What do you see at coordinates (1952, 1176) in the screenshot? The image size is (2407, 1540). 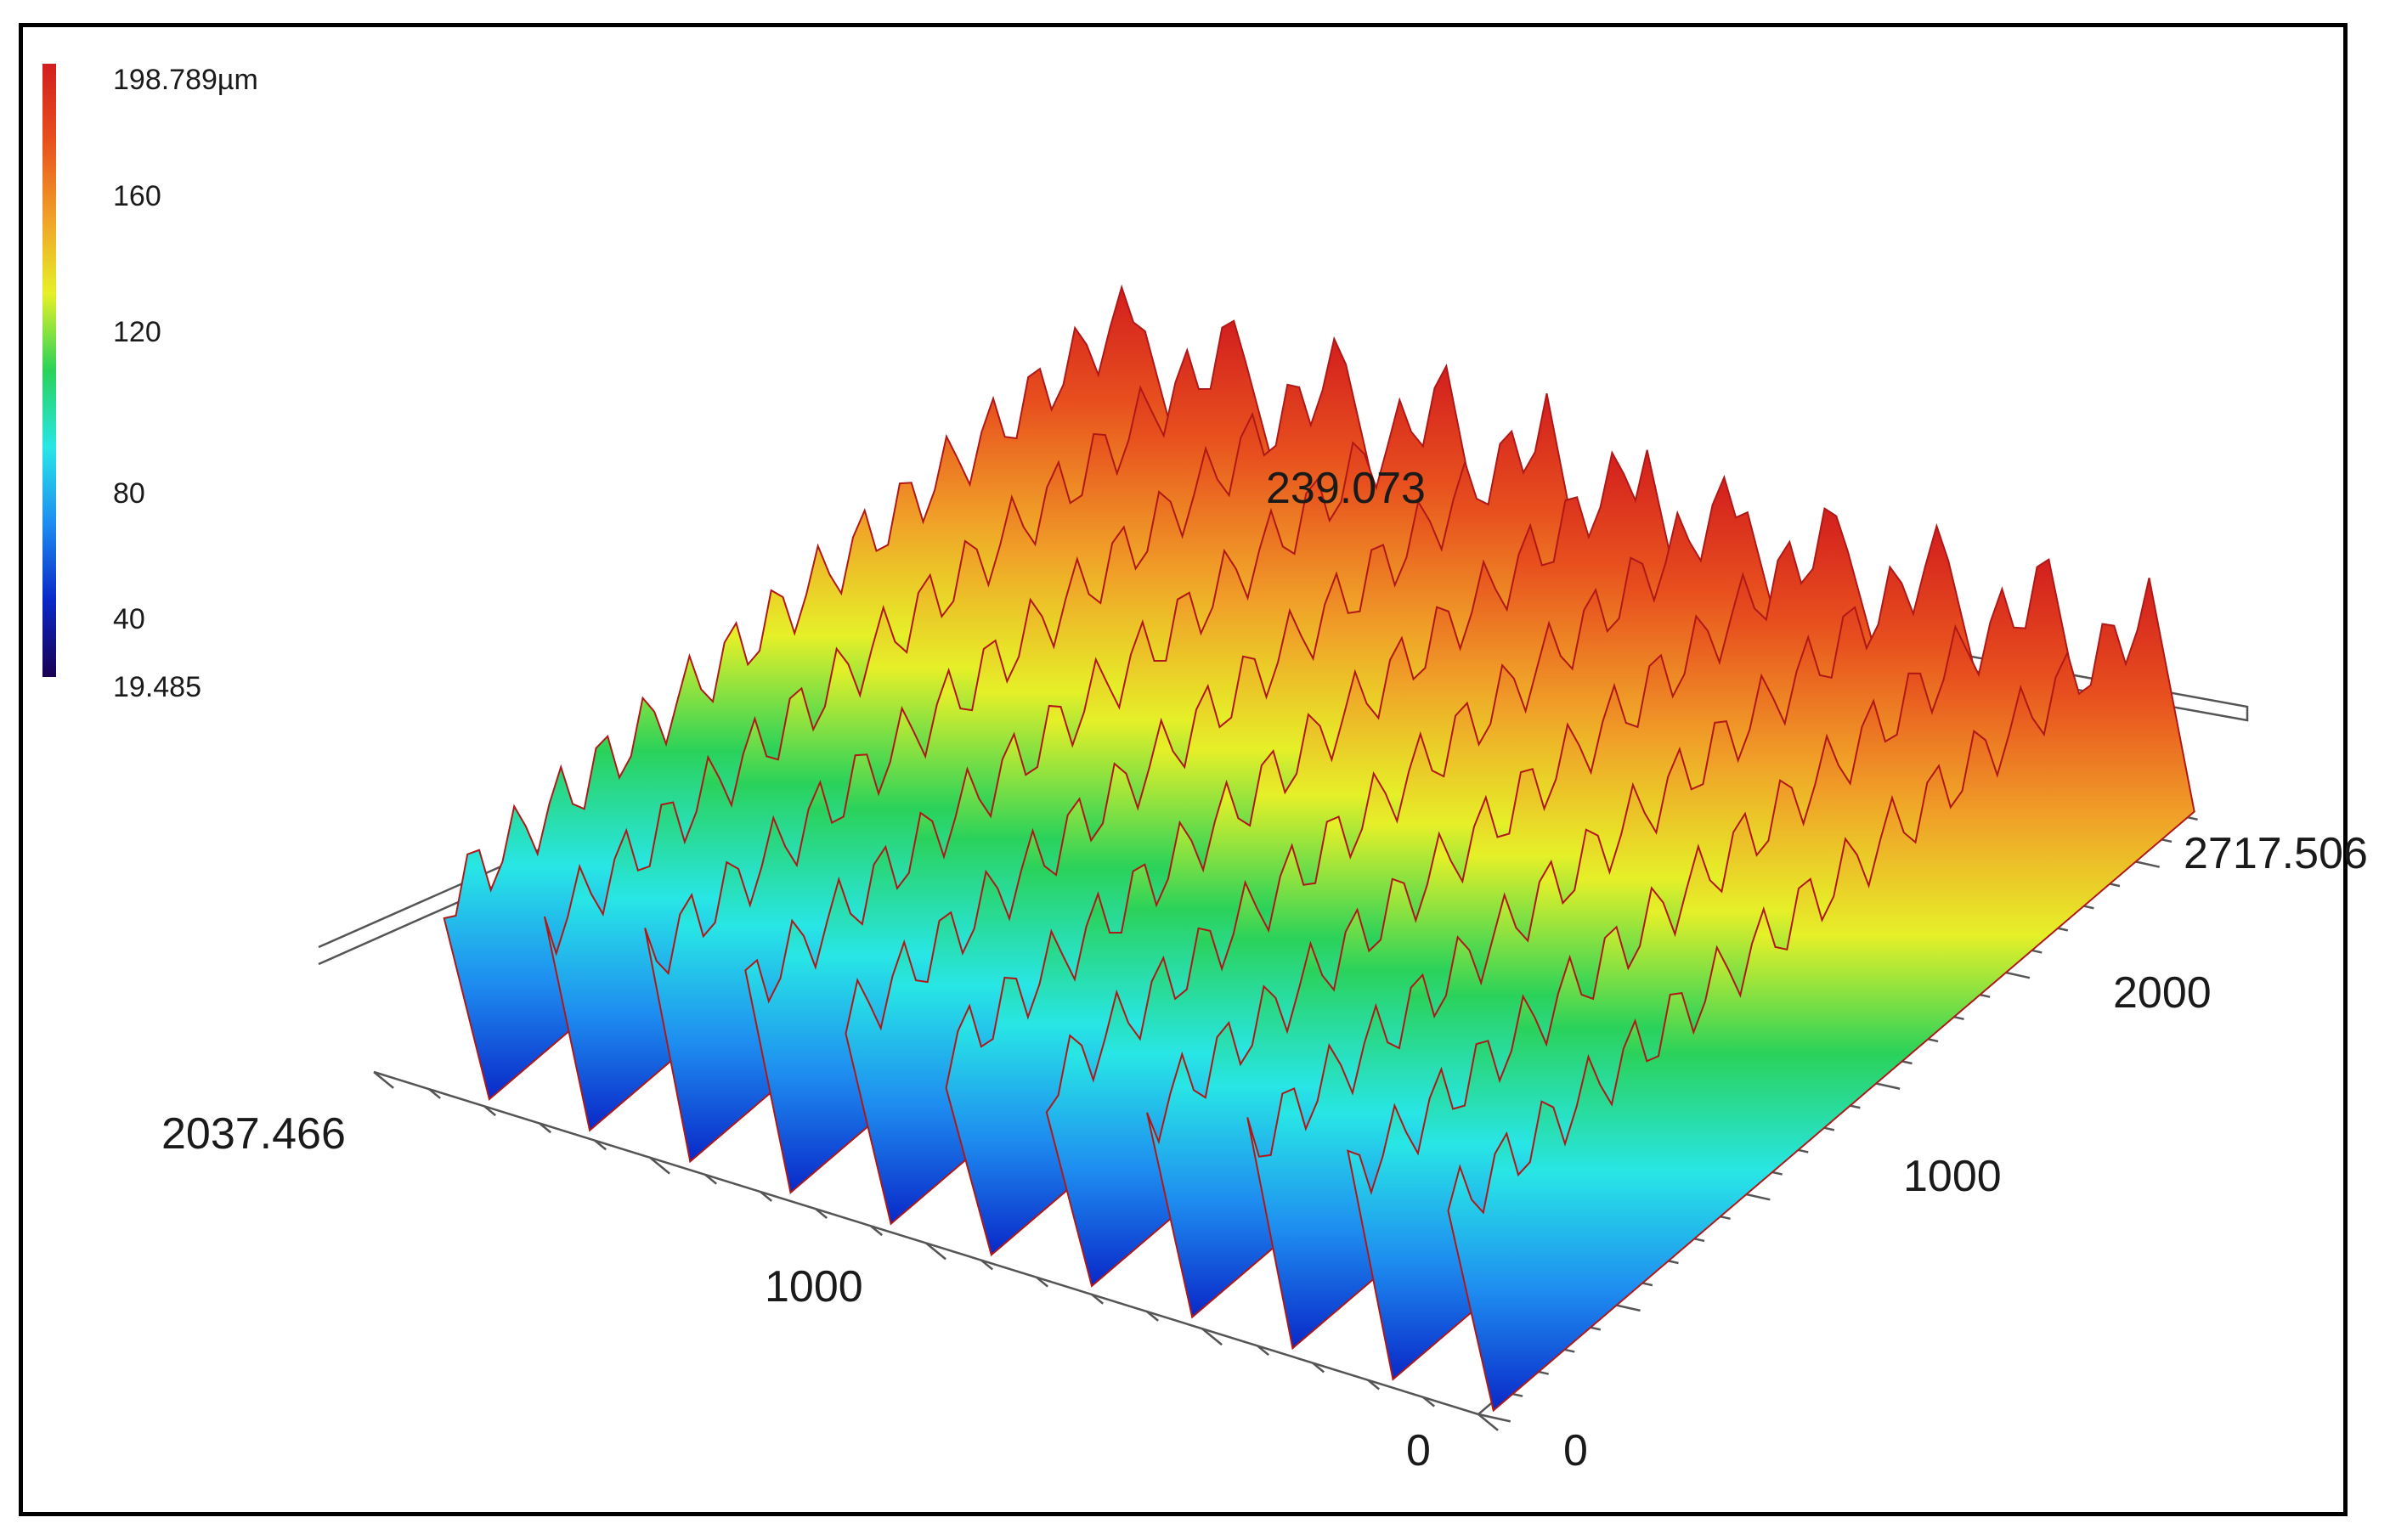 I see `y-axis-tick-label: 1000` at bounding box center [1952, 1176].